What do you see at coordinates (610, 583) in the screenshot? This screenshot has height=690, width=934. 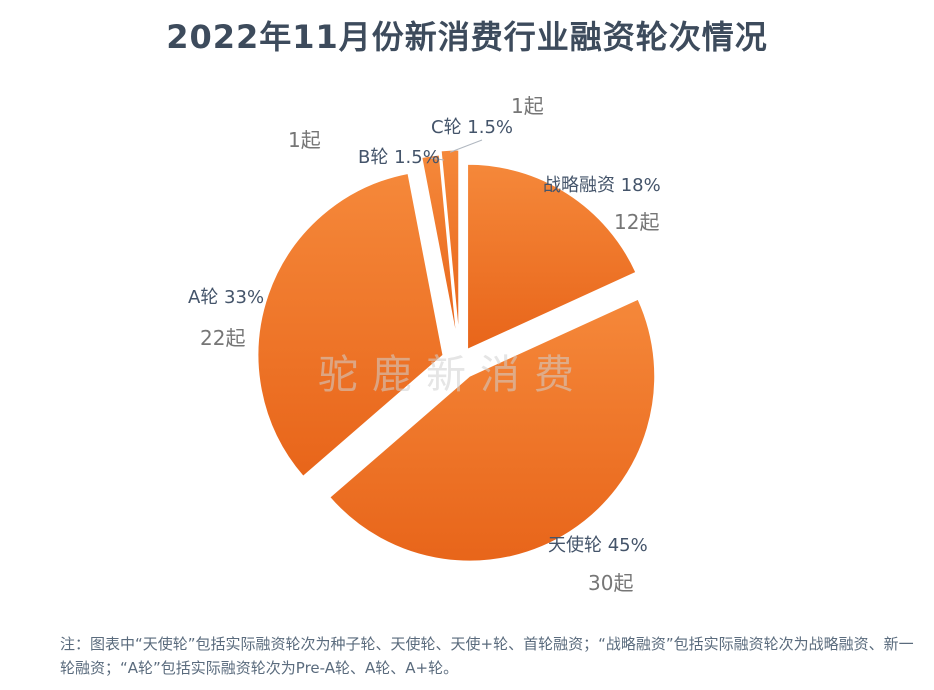 I see `slice-count-2: 30起` at bounding box center [610, 583].